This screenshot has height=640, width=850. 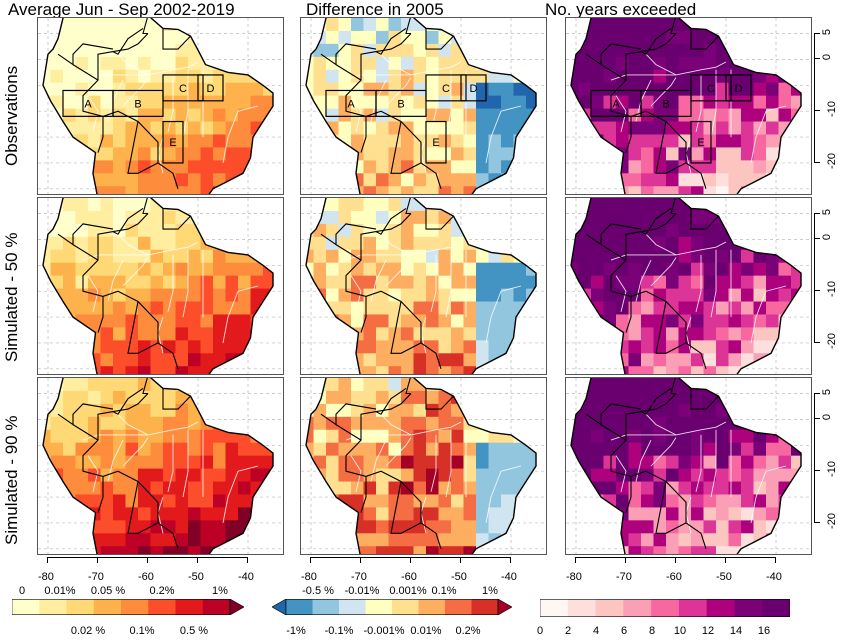 What do you see at coordinates (421, 286) in the screenshot?
I see `coastline` at bounding box center [421, 286].